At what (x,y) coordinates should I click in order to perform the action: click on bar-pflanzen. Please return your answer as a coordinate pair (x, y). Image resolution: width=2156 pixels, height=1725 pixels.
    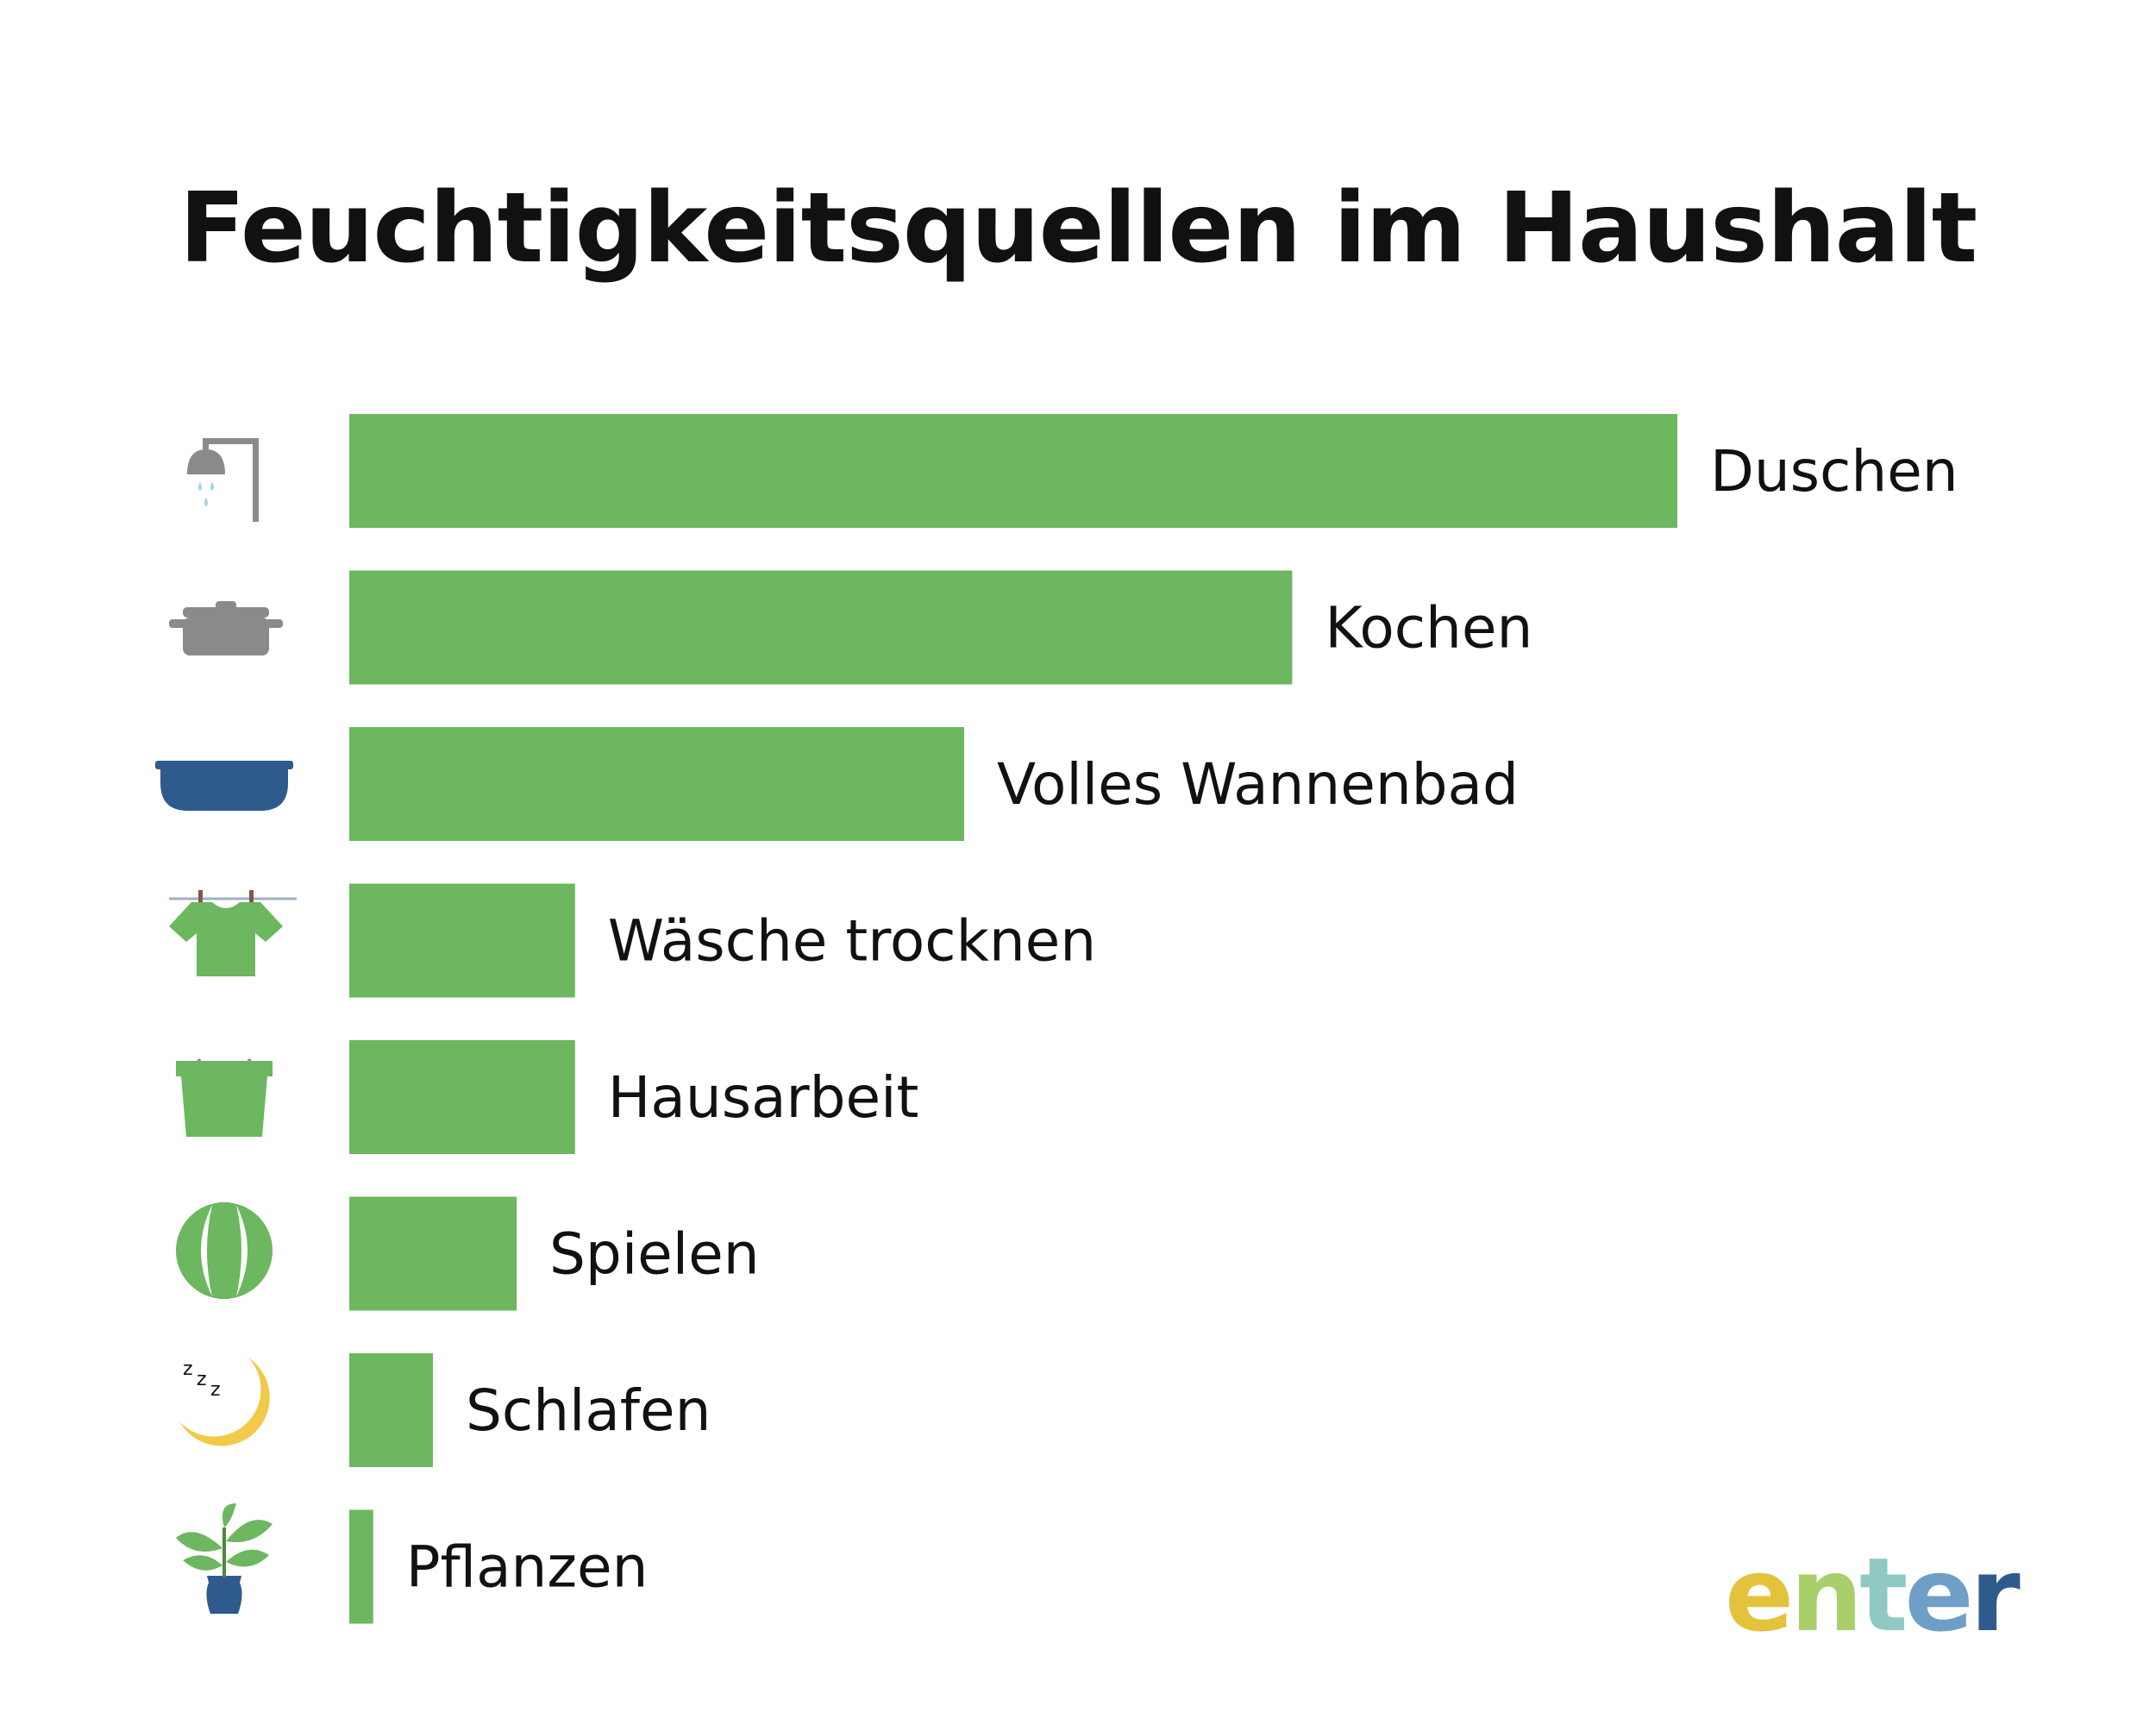
    Looking at the image, I should click on (361, 1566).